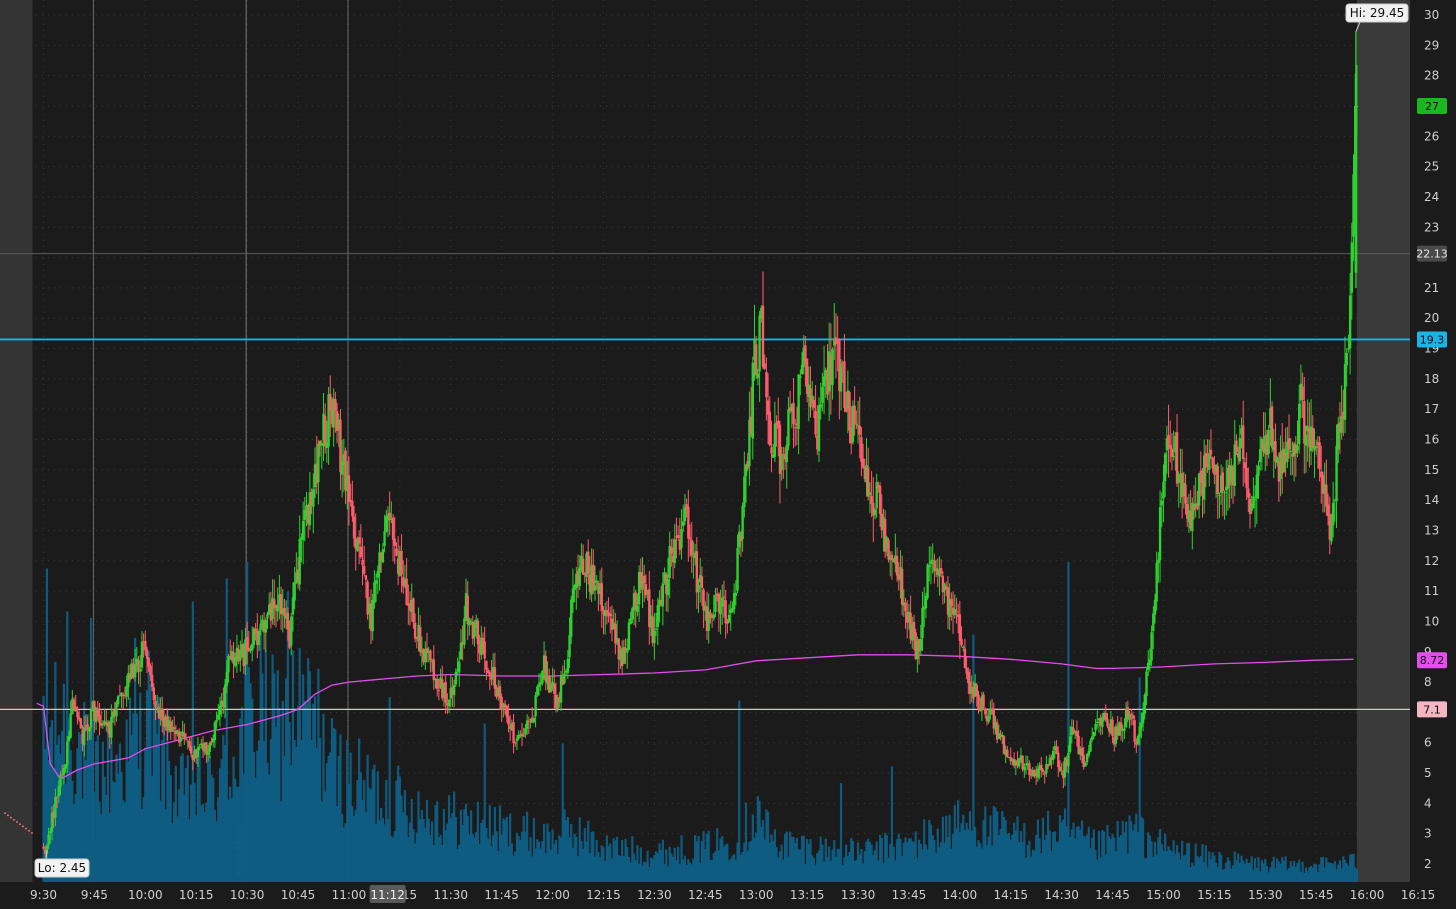  Describe the element at coordinates (1432, 106) in the screenshot. I see `last-price-tag-text: 27` at that location.